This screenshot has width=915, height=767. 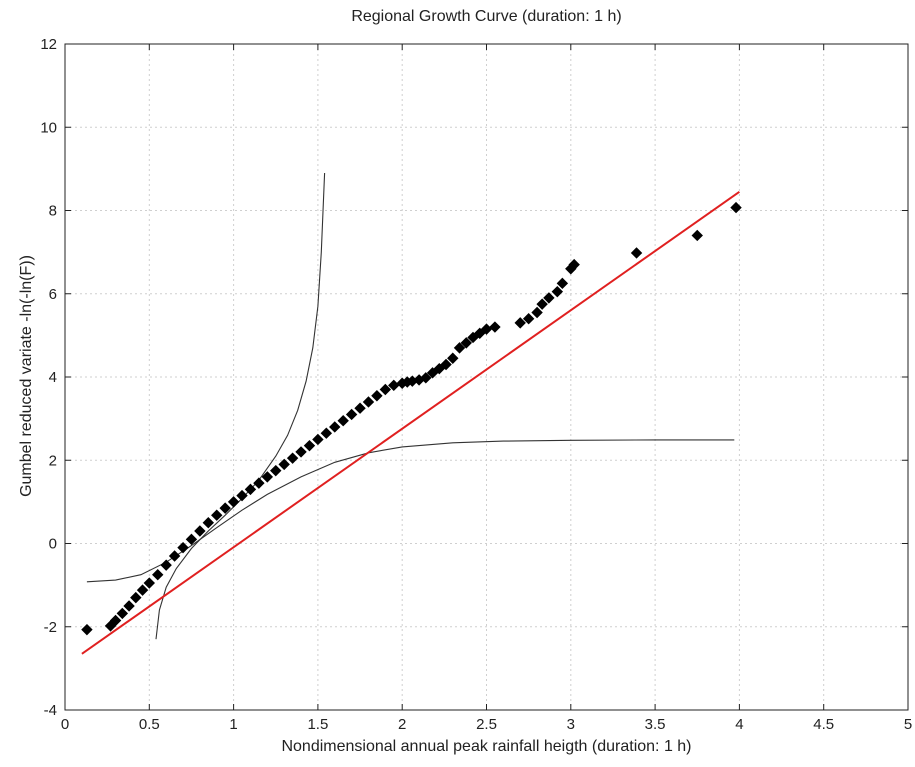 I want to click on upper-bound-curve, so click(x=240, y=406).